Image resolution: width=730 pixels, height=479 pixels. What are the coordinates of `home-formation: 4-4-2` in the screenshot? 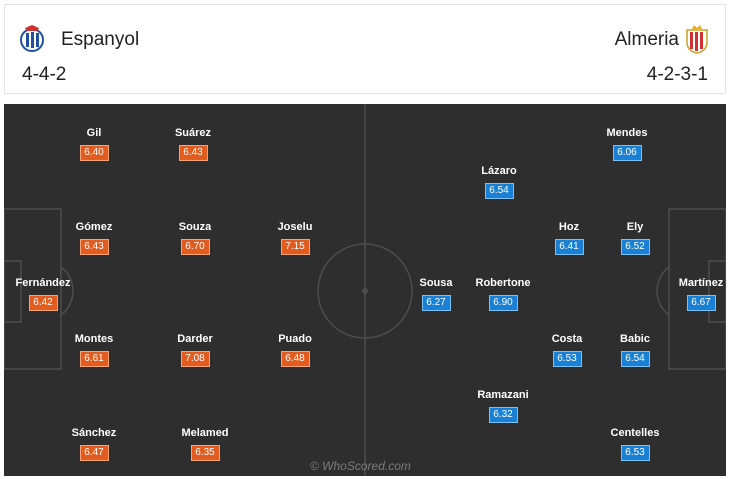 It's located at (44, 74).